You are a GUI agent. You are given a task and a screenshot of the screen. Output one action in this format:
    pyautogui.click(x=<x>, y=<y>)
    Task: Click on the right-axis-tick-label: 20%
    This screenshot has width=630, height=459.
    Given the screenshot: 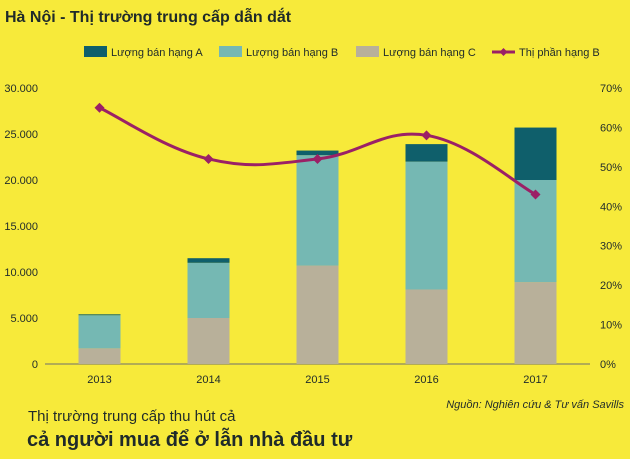 What is the action you would take?
    pyautogui.click(x=611, y=286)
    